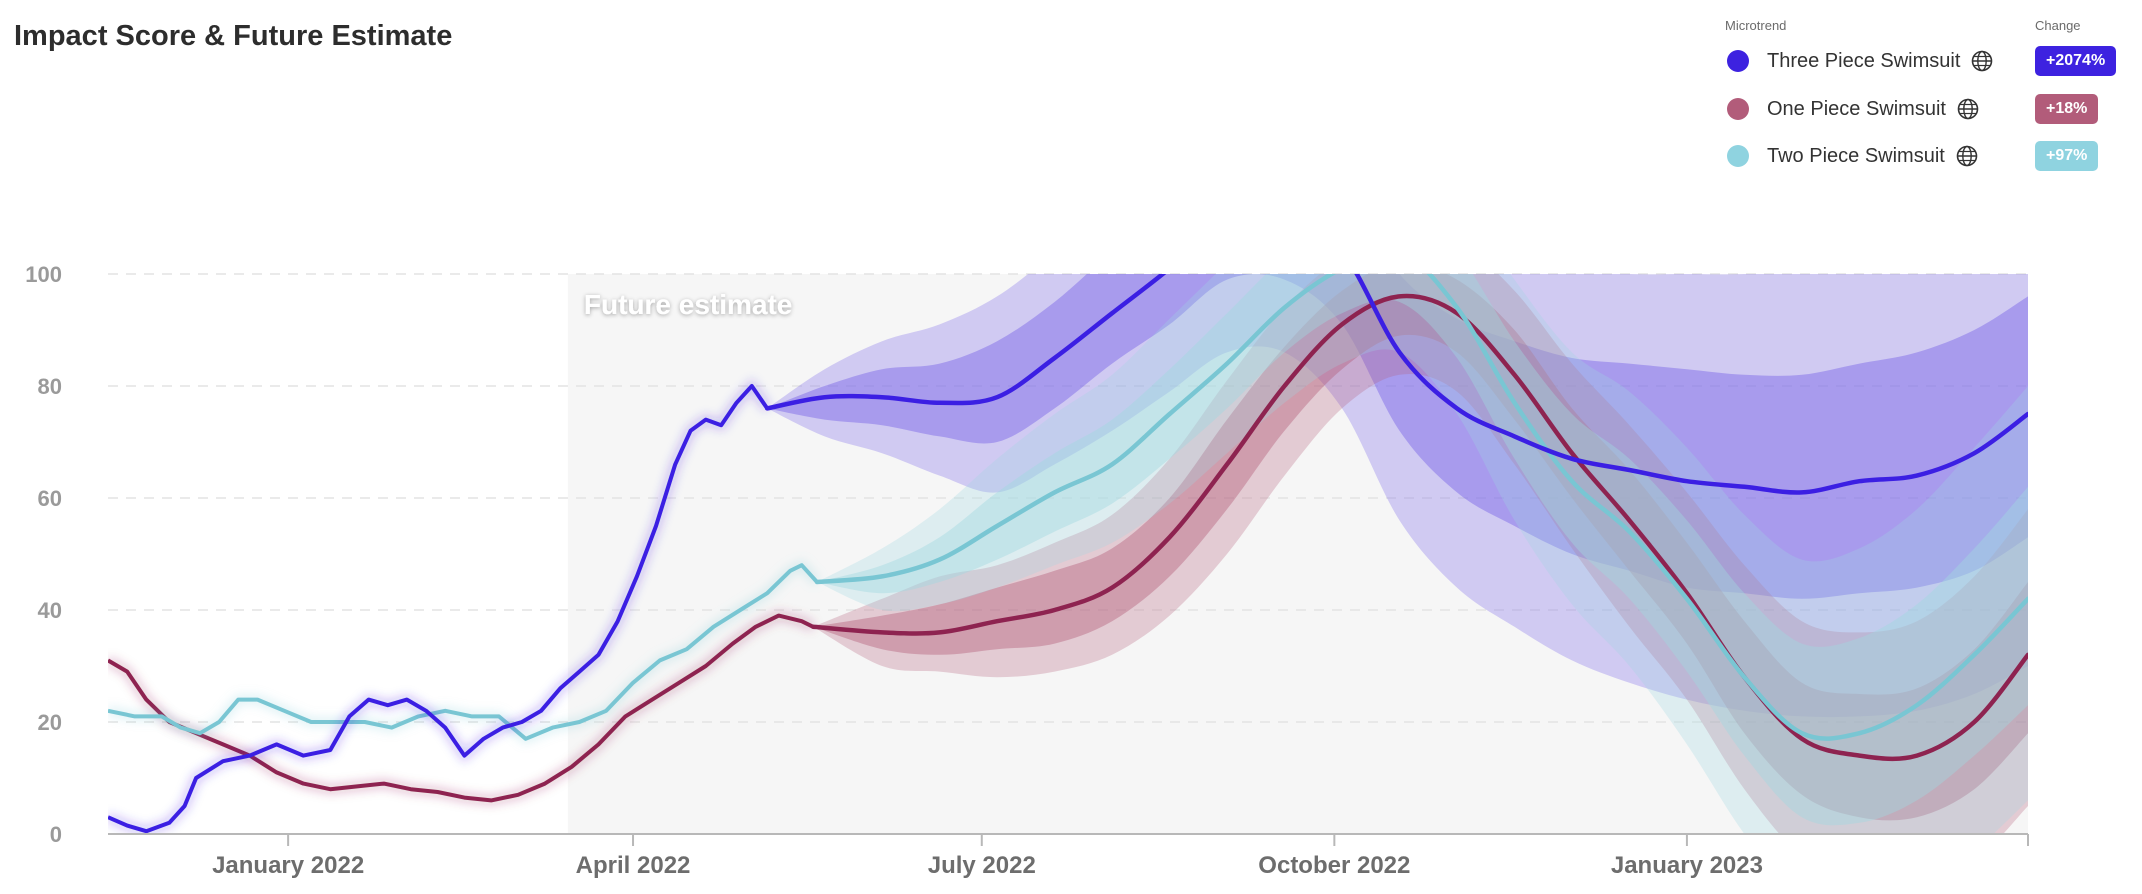 The image size is (2142, 894). I want to click on legend-change-header: Change, so click(2058, 25).